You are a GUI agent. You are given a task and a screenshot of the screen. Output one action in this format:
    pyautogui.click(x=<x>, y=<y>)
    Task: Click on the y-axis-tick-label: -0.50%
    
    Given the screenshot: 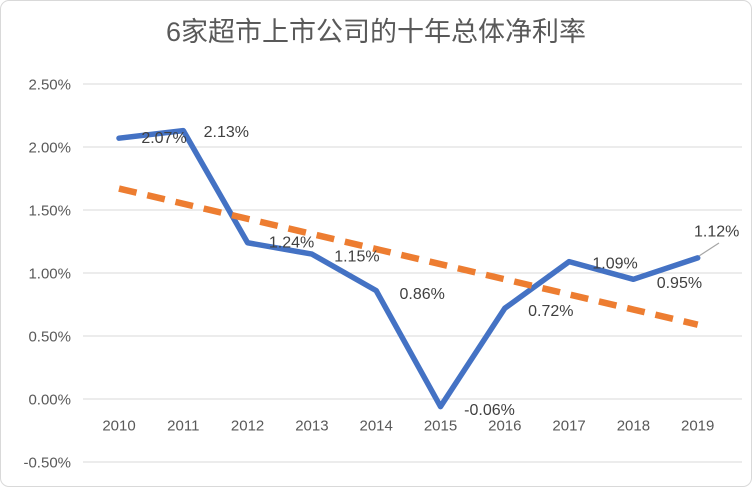 What is the action you would take?
    pyautogui.click(x=47, y=462)
    